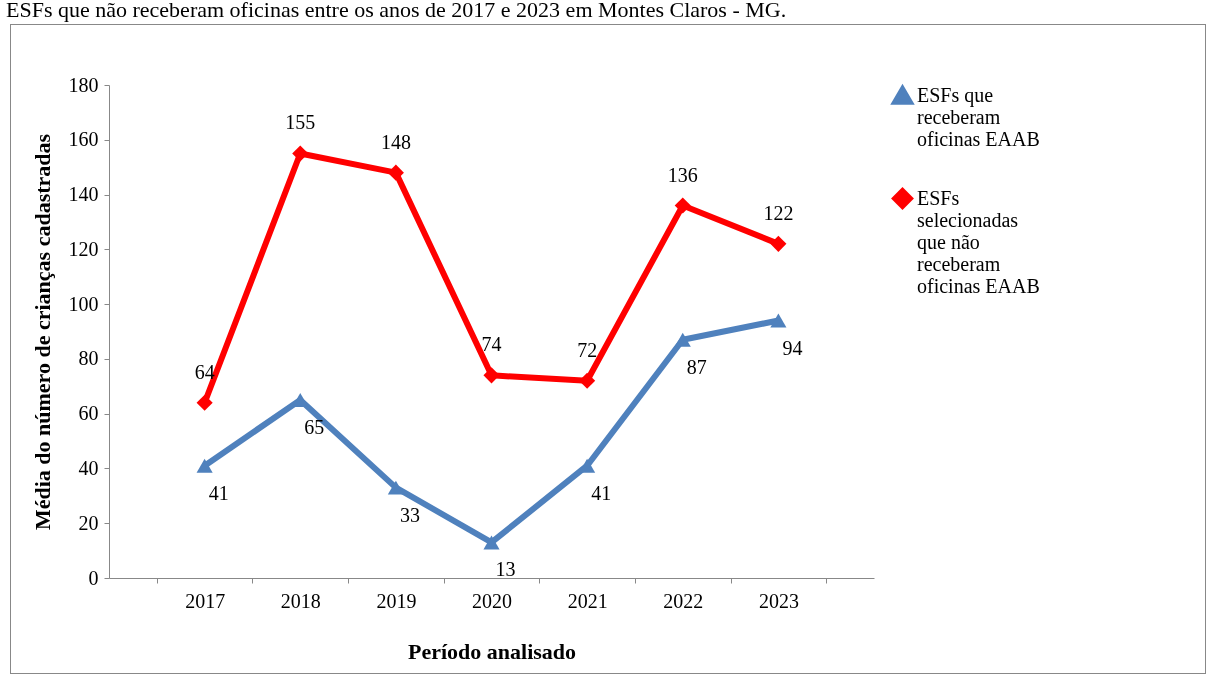 The width and height of the screenshot is (1209, 680). What do you see at coordinates (83, 84) in the screenshot?
I see `y-tick-label: 180` at bounding box center [83, 84].